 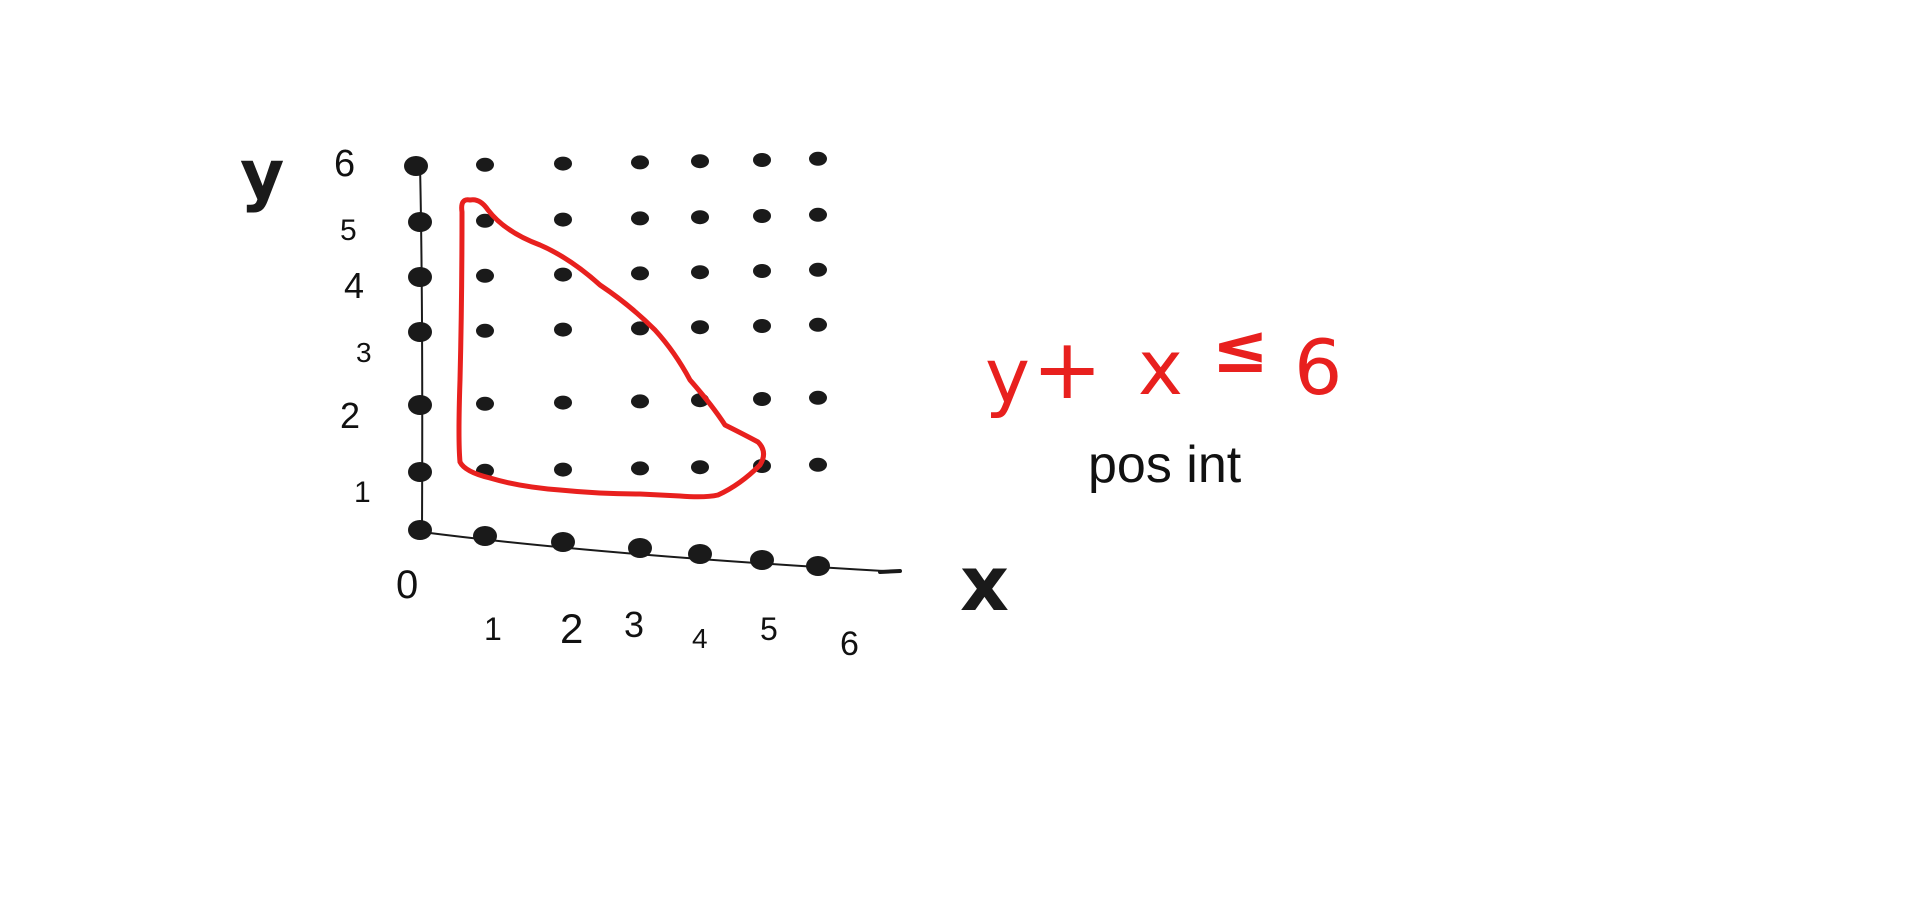 What do you see at coordinates (262, 175) in the screenshot?
I see `y-axis-label: y` at bounding box center [262, 175].